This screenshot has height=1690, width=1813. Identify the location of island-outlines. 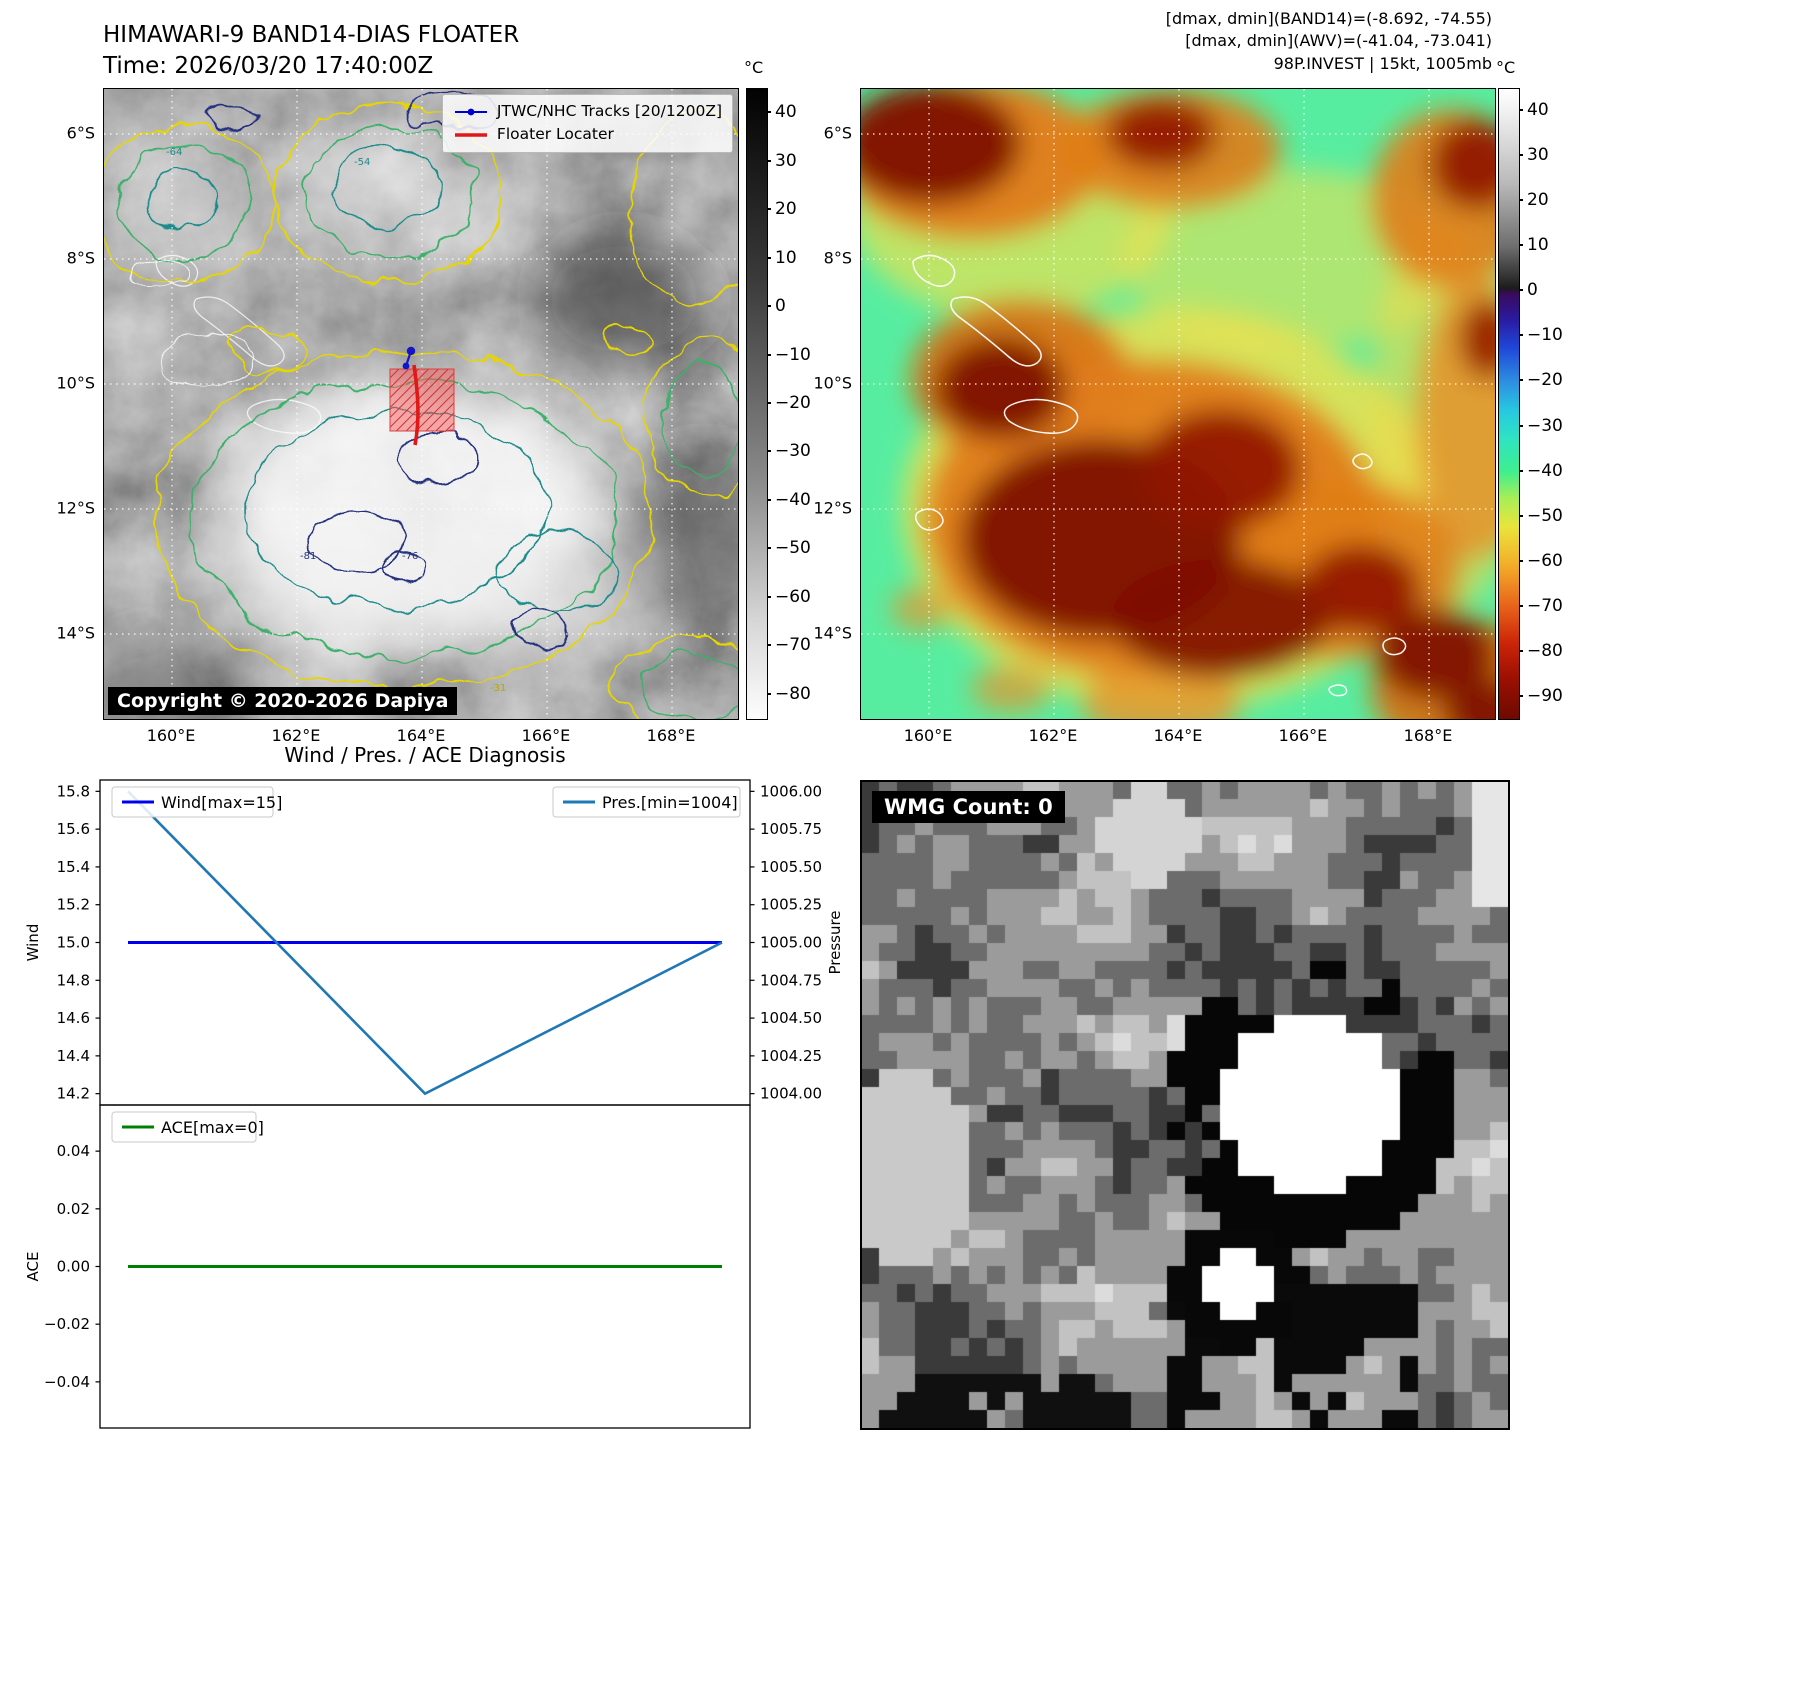
(238, 344).